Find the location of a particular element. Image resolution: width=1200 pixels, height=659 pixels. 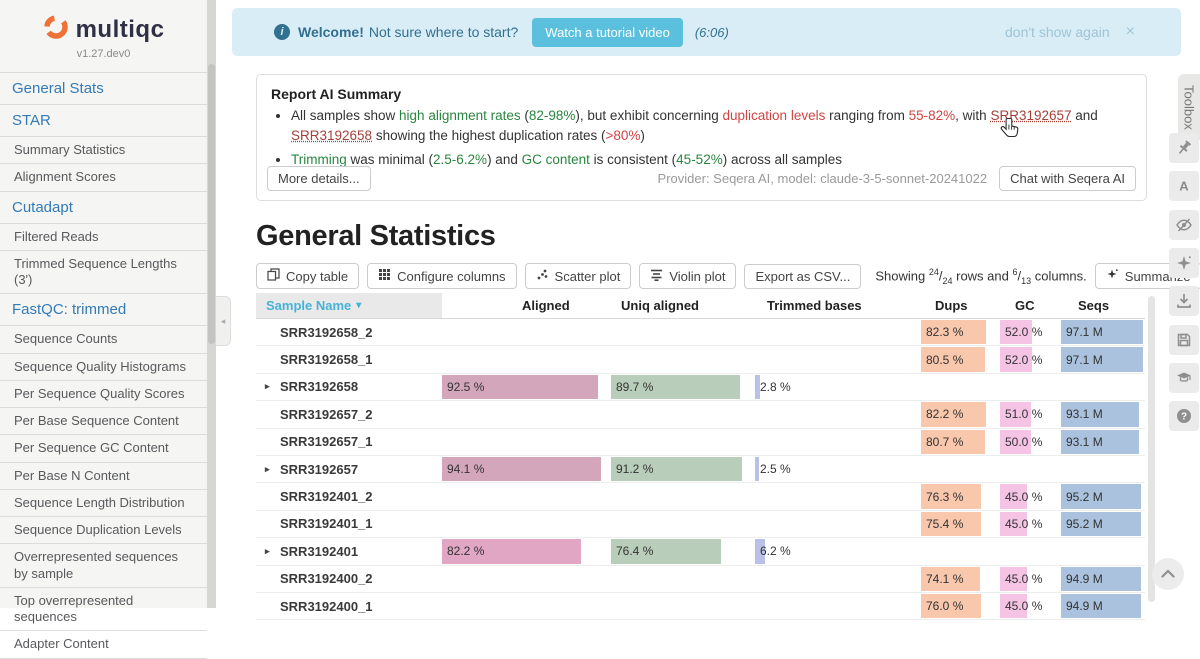

column-header-seqs: Seqs is located at coordinates (1094, 305).